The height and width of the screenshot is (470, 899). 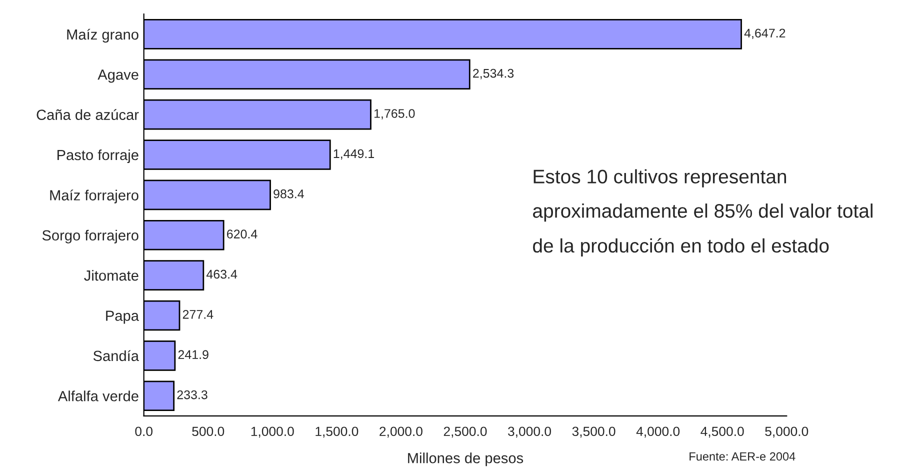 What do you see at coordinates (94, 197) in the screenshot?
I see `y-tick-label: Maíz forrajero` at bounding box center [94, 197].